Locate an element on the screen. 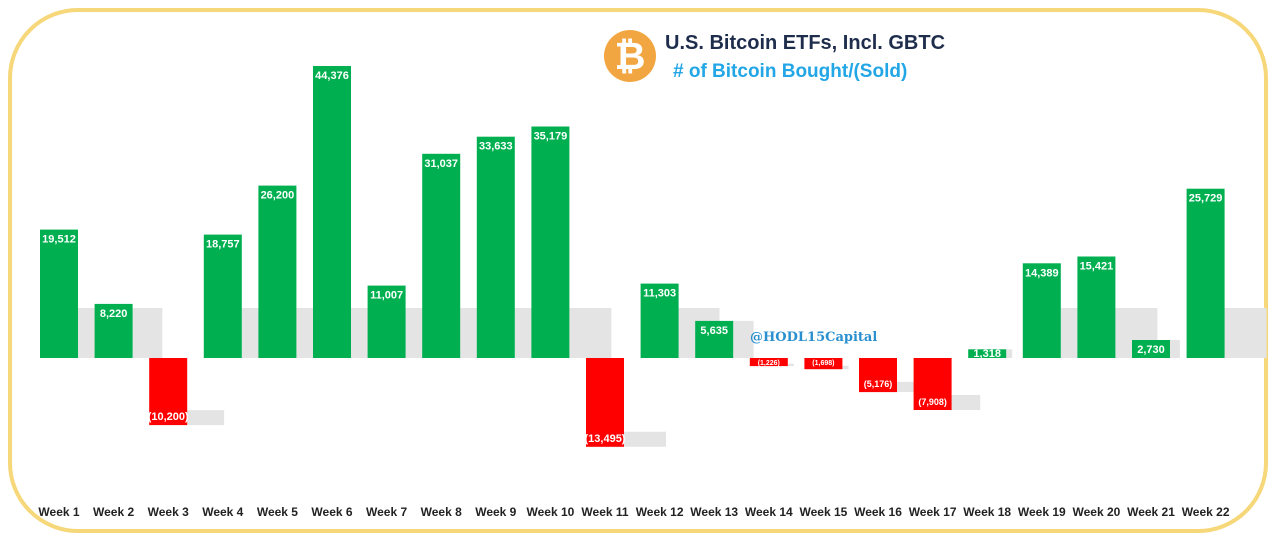 The width and height of the screenshot is (1280, 545). x-tick-label-2: Week 2 is located at coordinates (113, 512).